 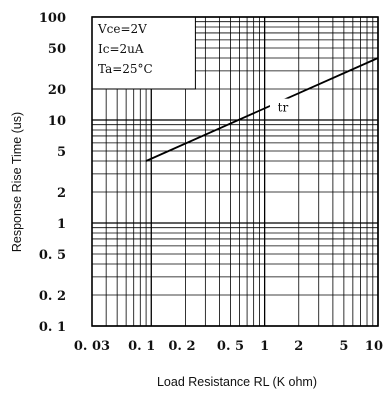 I want to click on series-label-background, so click(x=283, y=107).